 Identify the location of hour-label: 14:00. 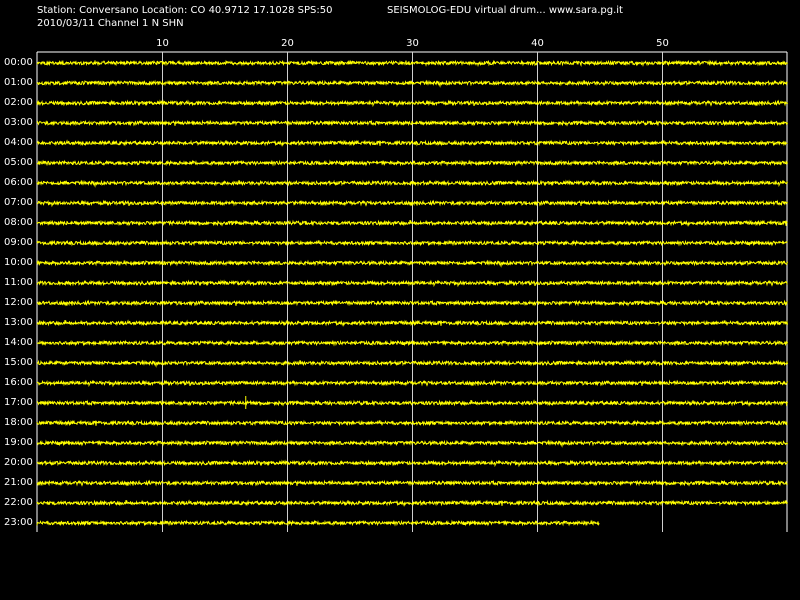
(18, 342).